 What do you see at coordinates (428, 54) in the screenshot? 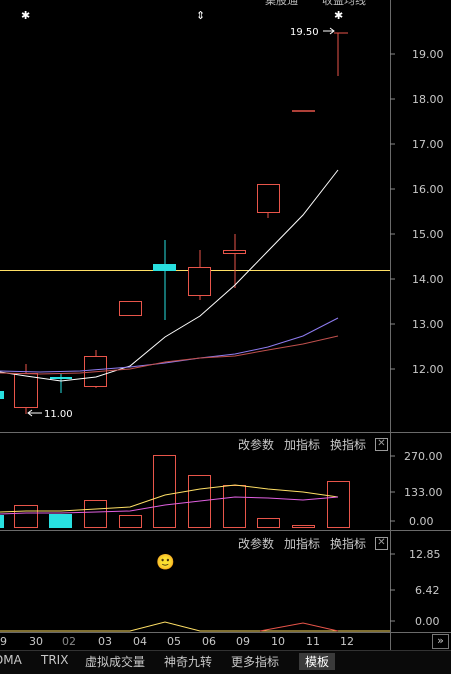
I see `price-tick-19: 19.00` at bounding box center [428, 54].